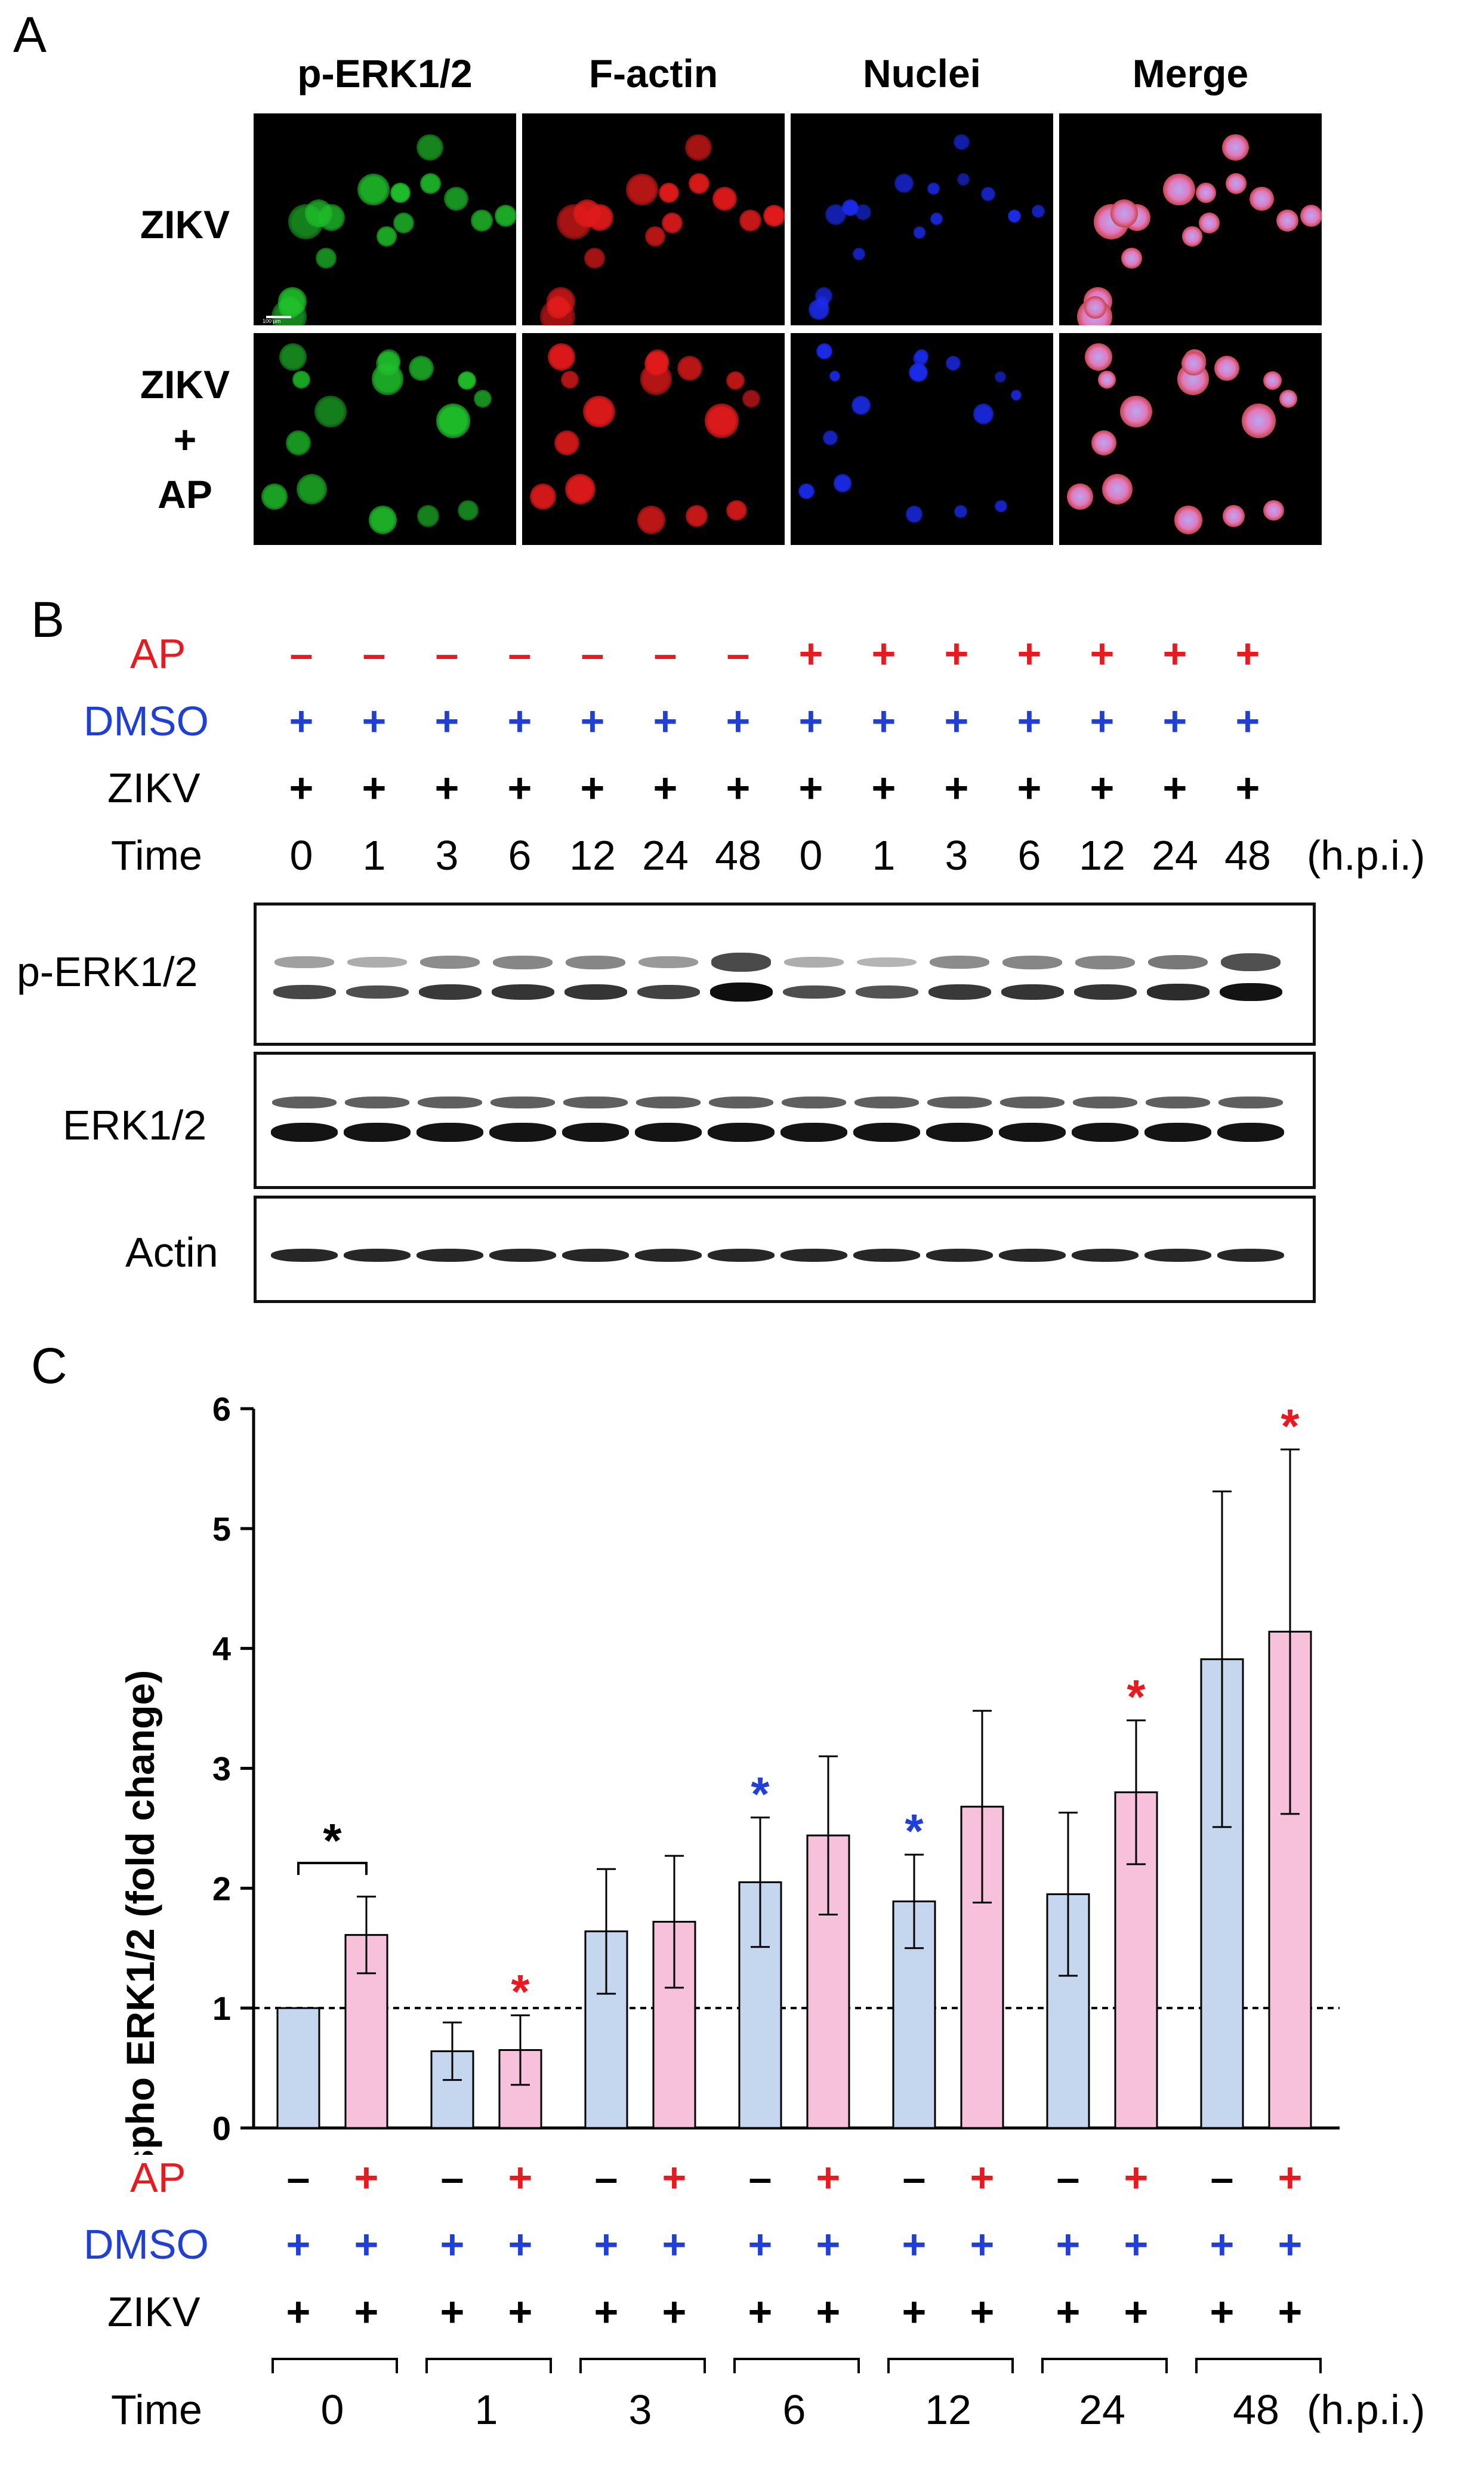 This screenshot has height=2467, width=1484. I want to click on ap_row-5: +, so click(674, 2177).